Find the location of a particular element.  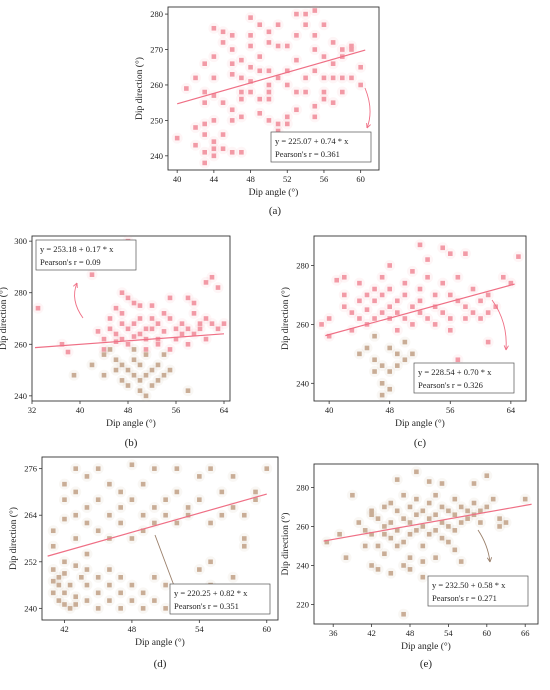

x-tick-label: 64 is located at coordinates (224, 410).